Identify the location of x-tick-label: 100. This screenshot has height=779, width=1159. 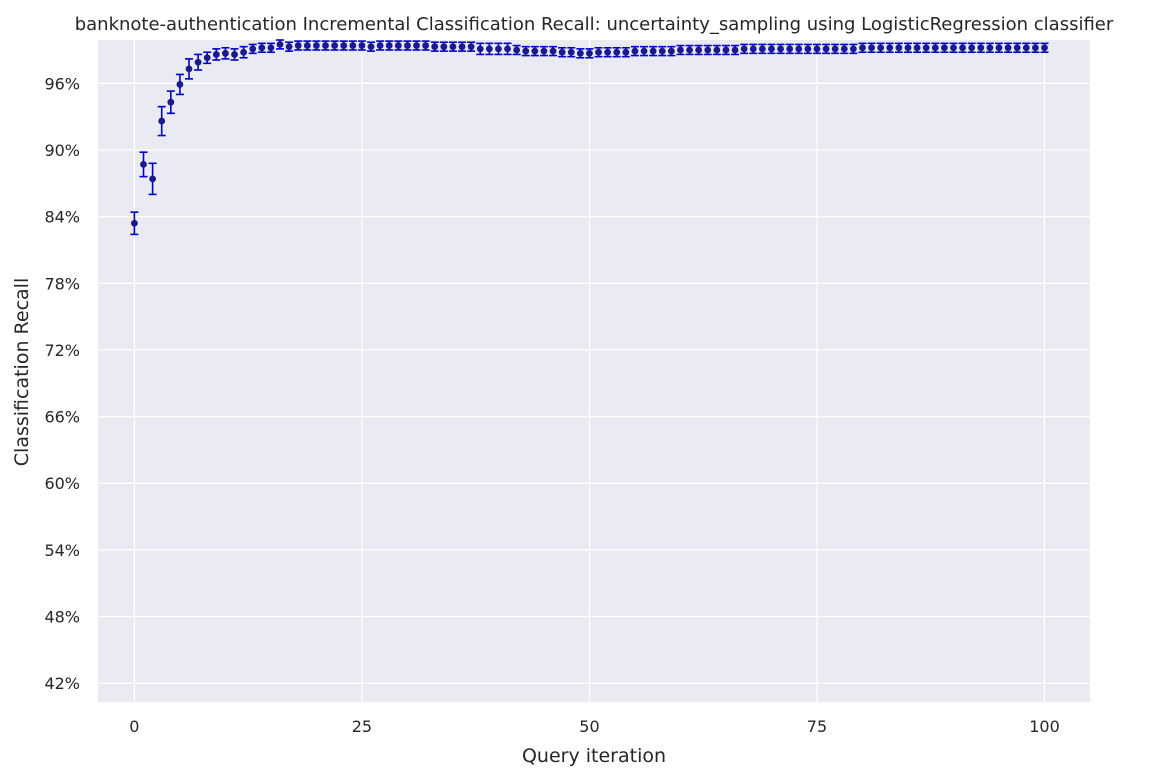
(1044, 726).